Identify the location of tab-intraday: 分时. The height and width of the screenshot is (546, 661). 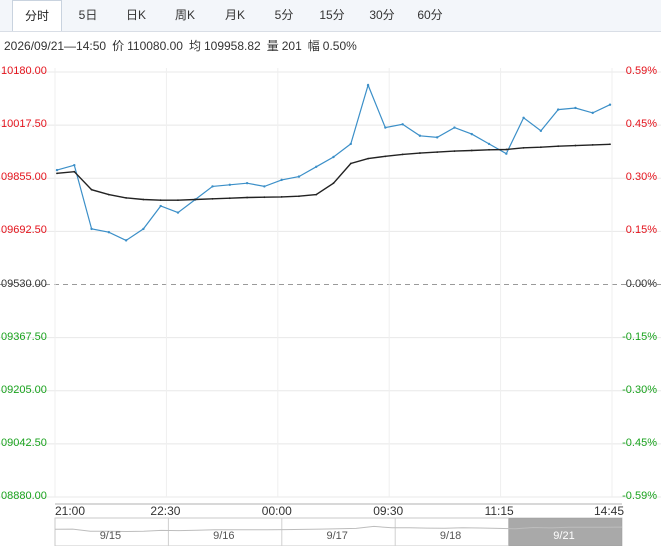
(37, 15).